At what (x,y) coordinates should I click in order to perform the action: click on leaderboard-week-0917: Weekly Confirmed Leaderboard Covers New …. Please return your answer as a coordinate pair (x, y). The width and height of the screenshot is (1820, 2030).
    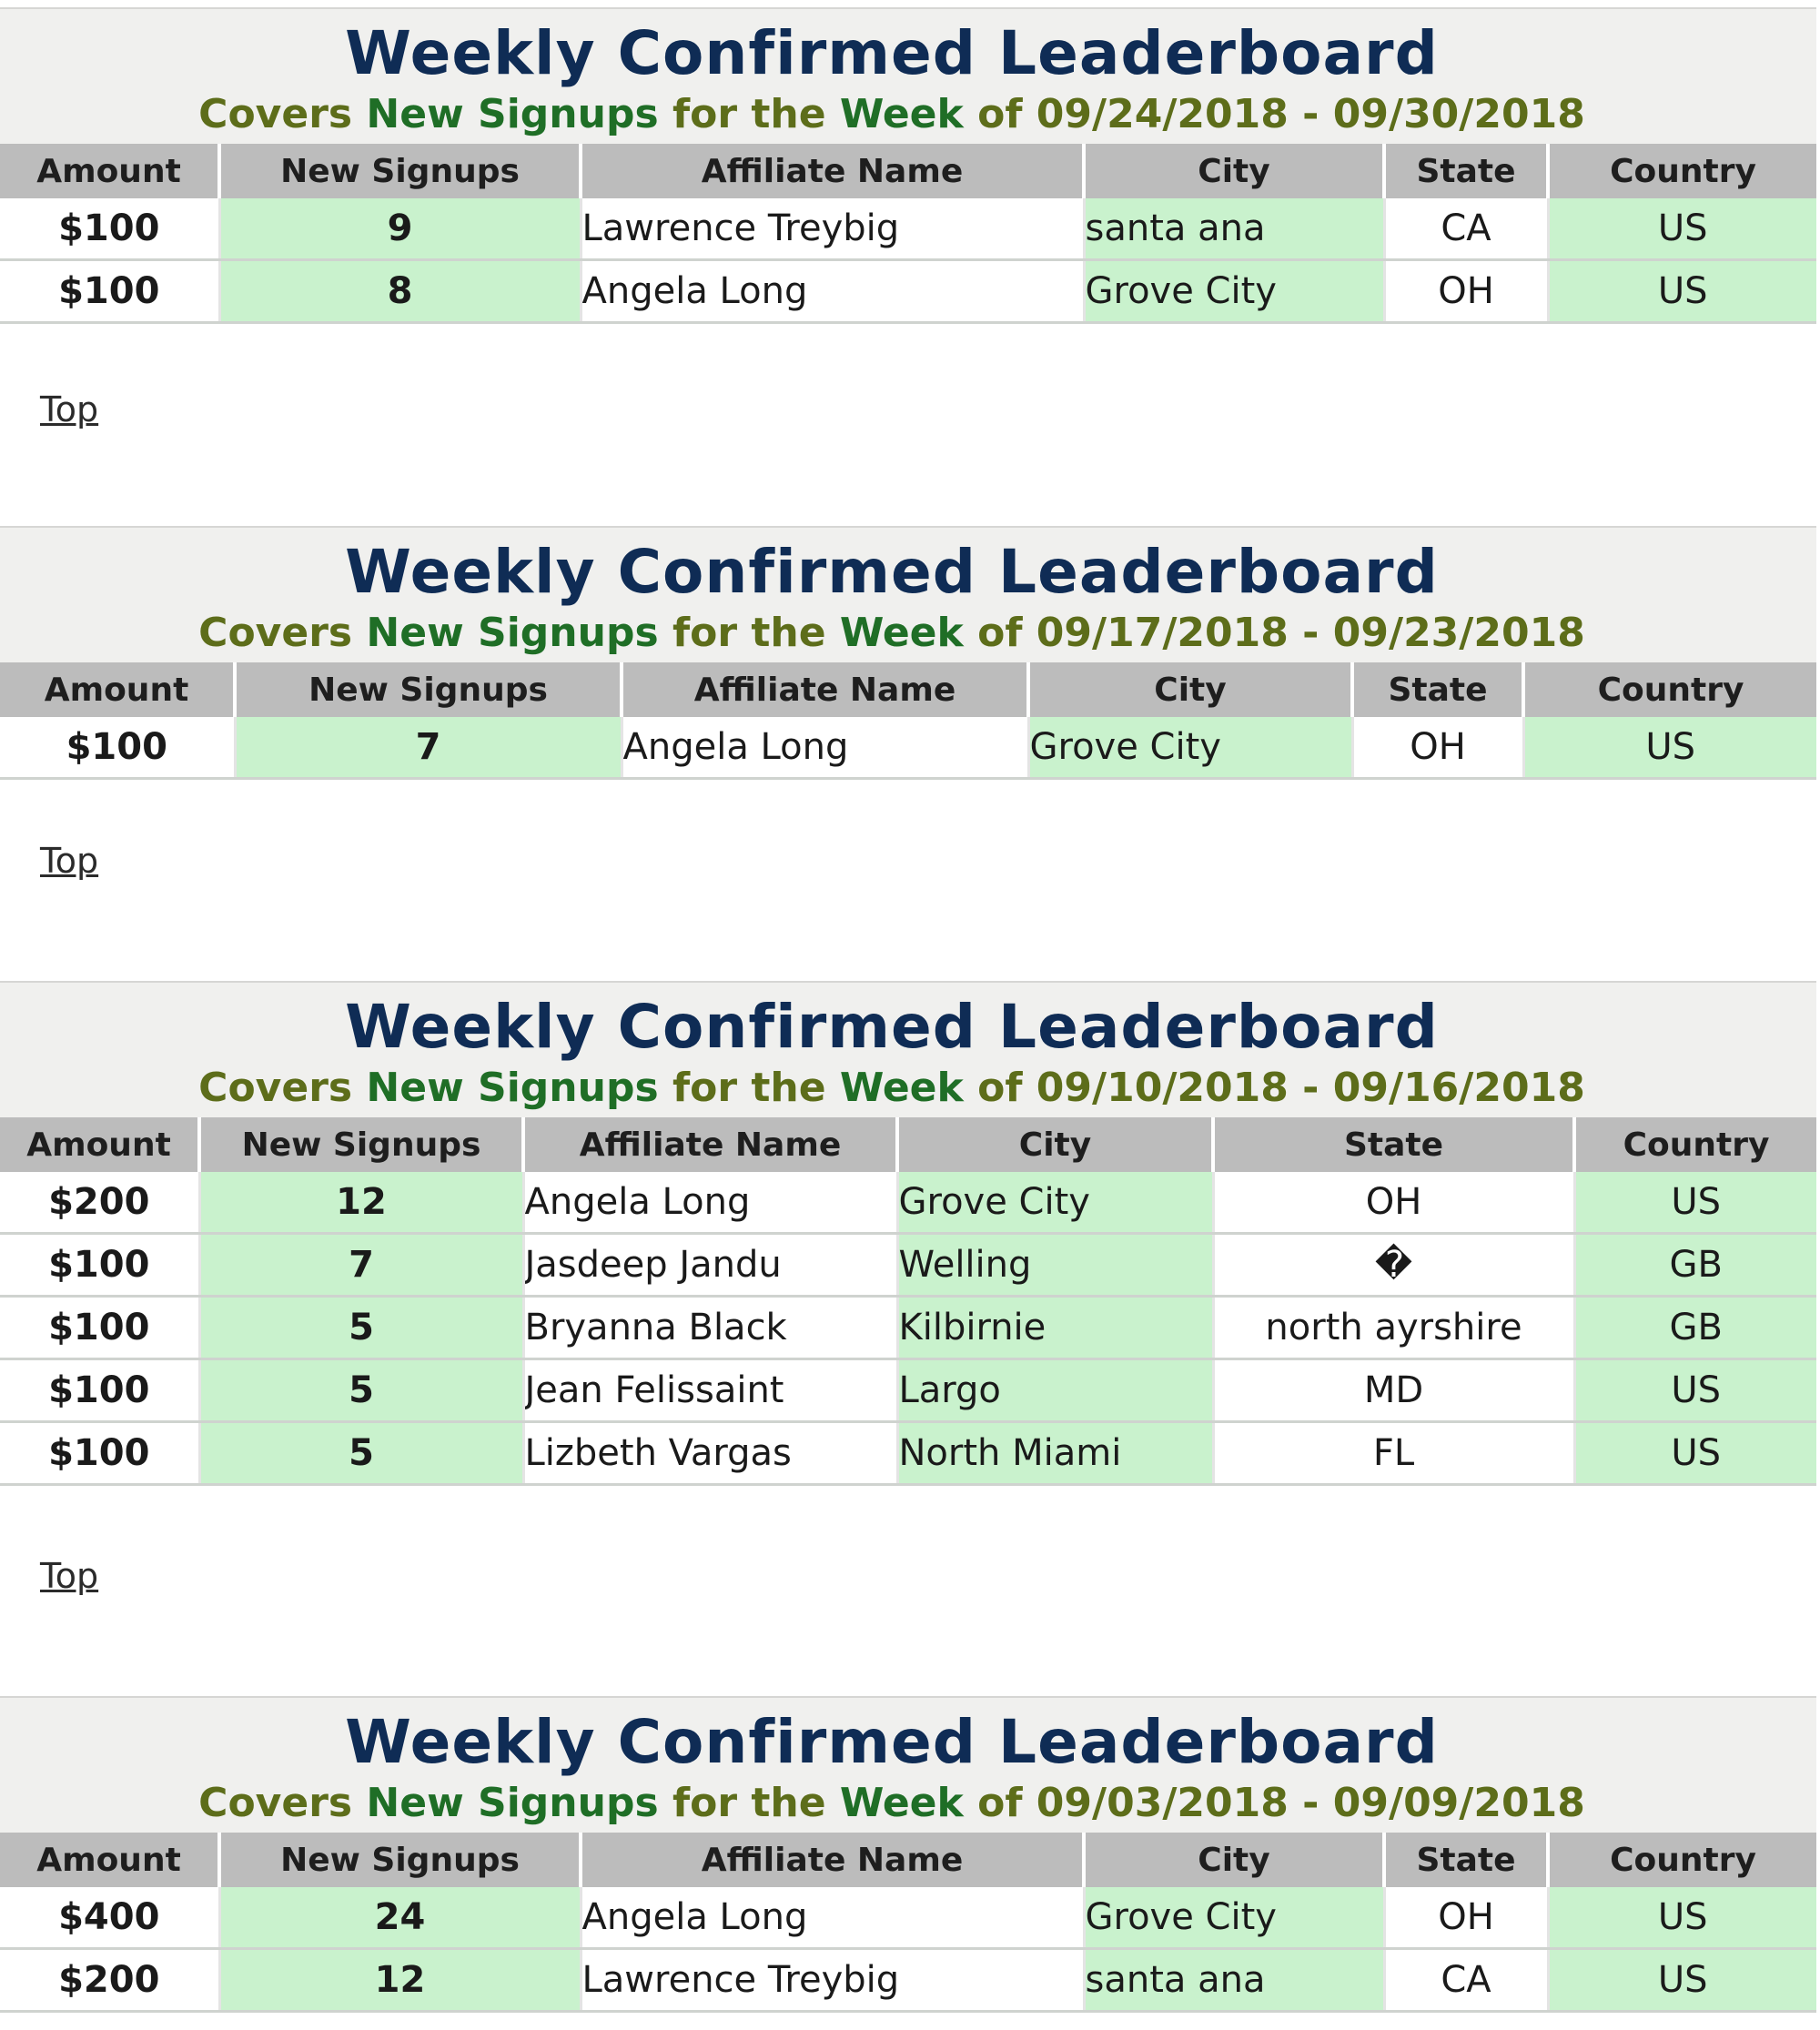
    Looking at the image, I should click on (908, 653).